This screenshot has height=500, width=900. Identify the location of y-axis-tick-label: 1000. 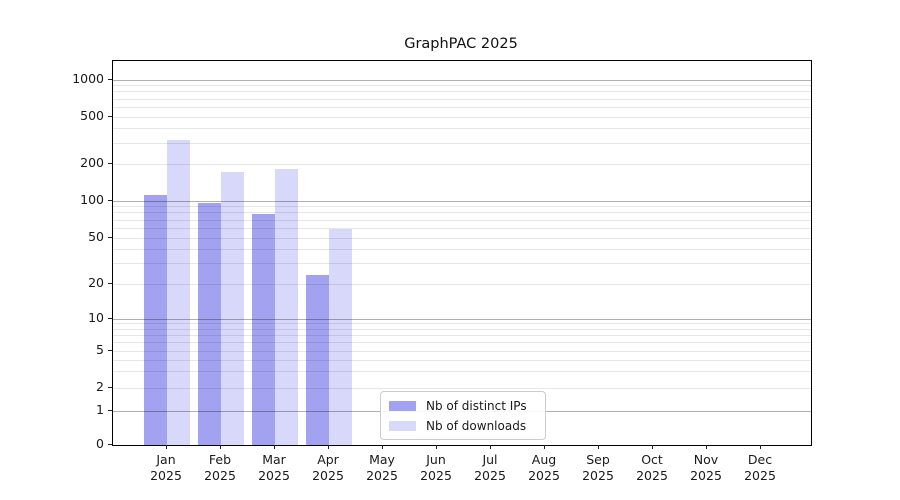
(88, 78).